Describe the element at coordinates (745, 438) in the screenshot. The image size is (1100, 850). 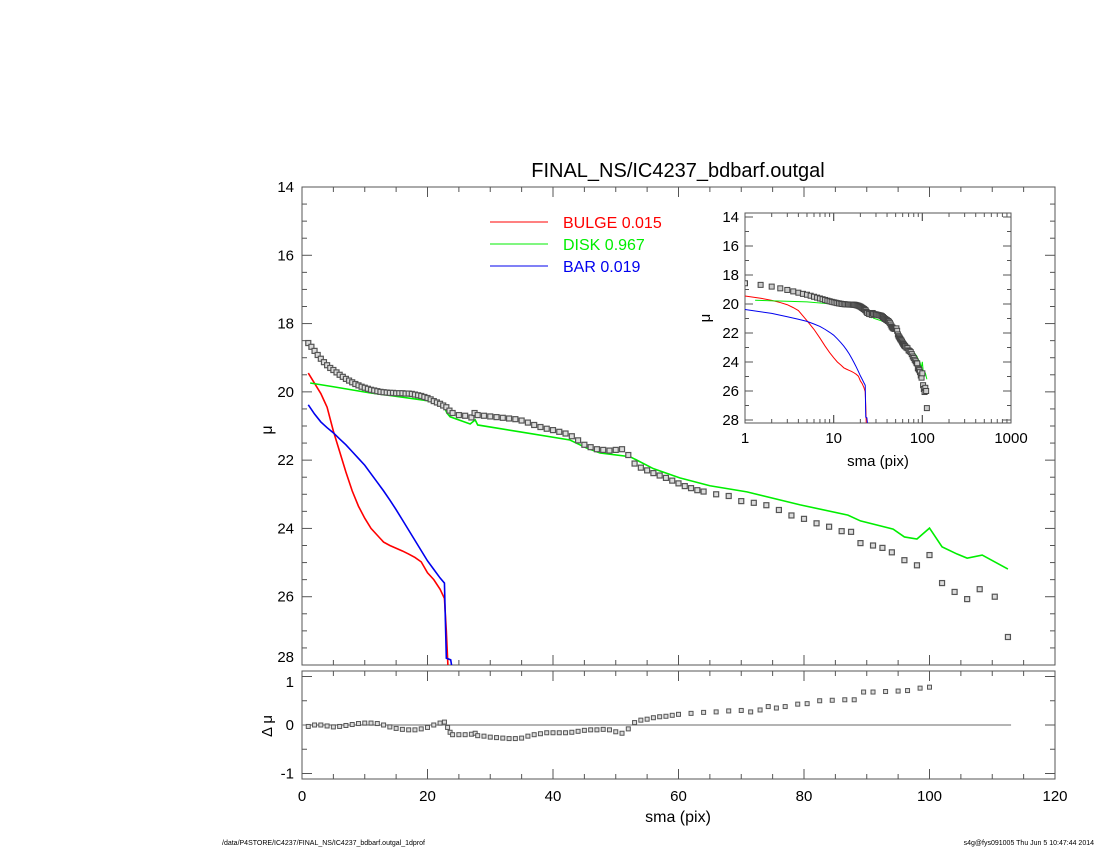
I see `inset-x-tick-label: 1` at that location.